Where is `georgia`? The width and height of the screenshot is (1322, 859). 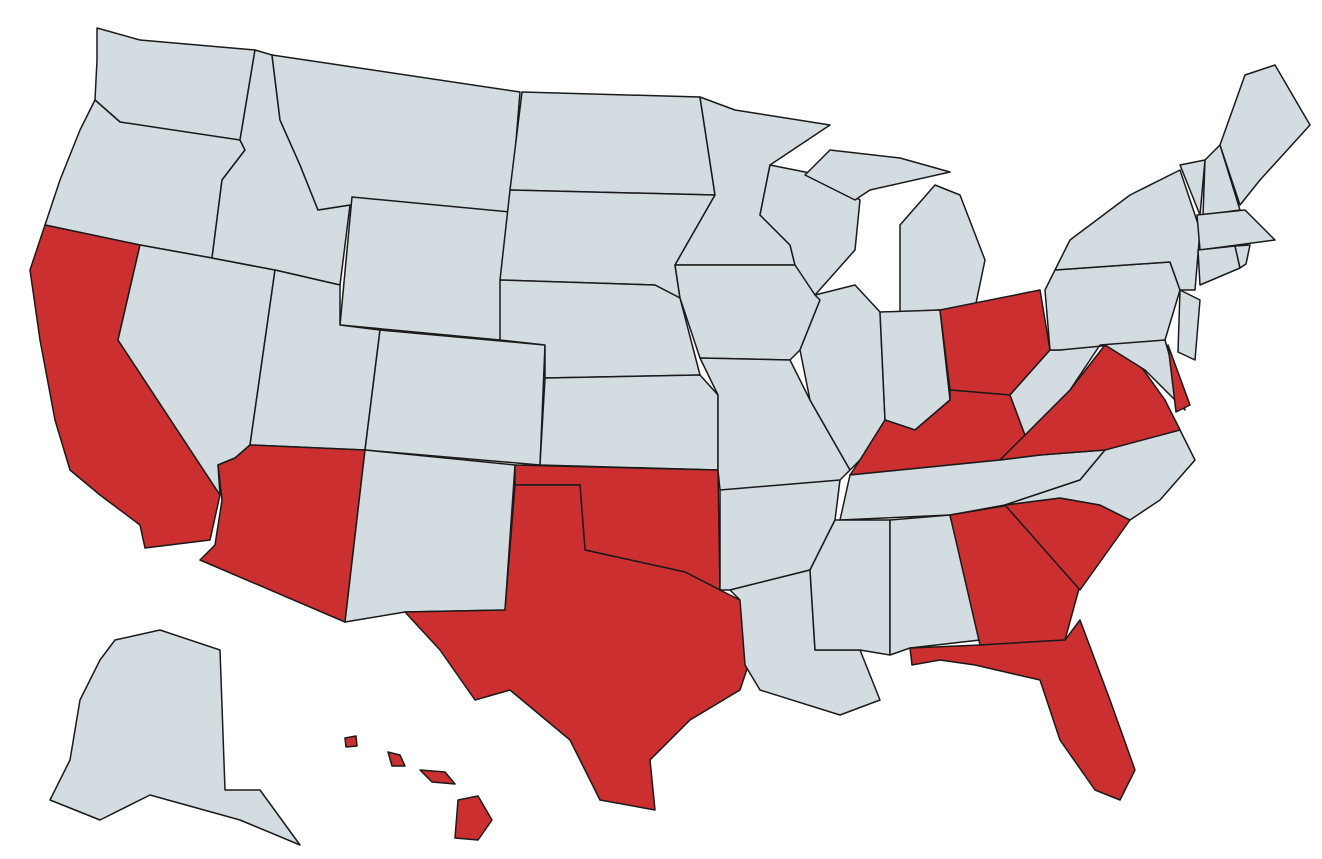 georgia is located at coordinates (1015, 575).